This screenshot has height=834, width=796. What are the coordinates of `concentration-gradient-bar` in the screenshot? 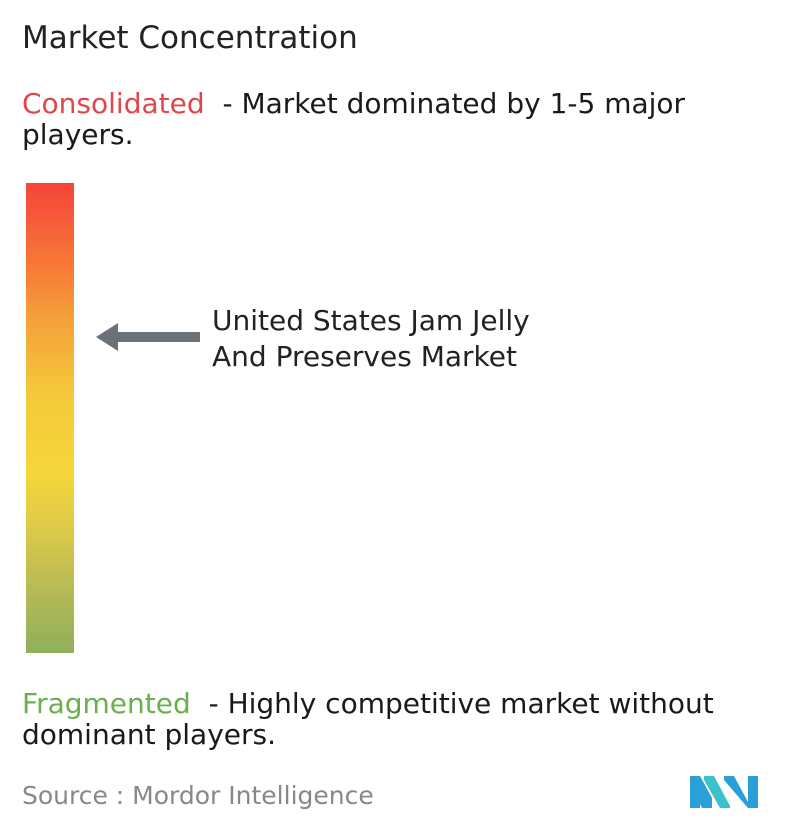 It's located at (50, 418).